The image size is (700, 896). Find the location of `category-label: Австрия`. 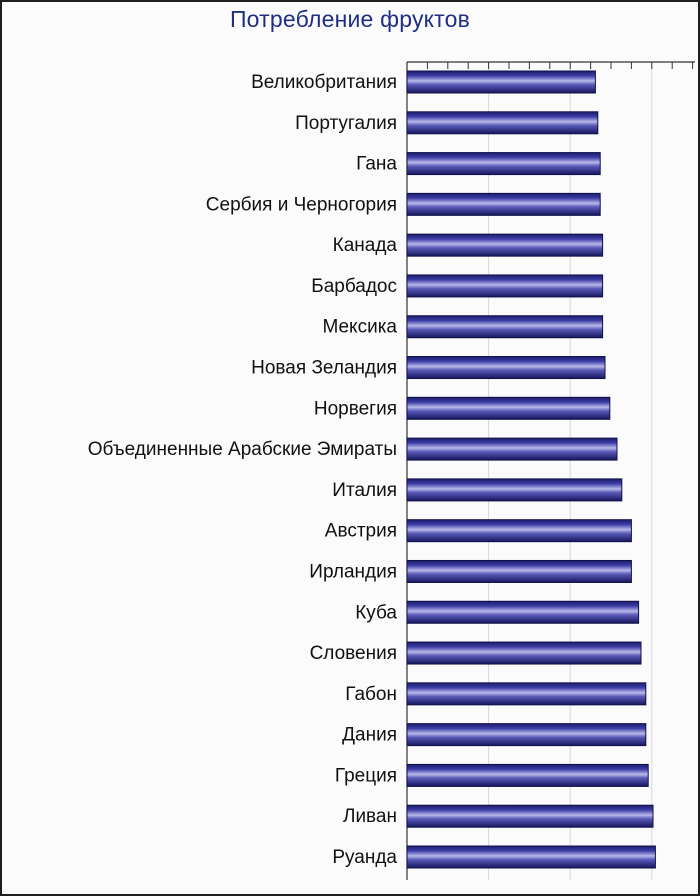

category-label: Австрия is located at coordinates (361, 531).